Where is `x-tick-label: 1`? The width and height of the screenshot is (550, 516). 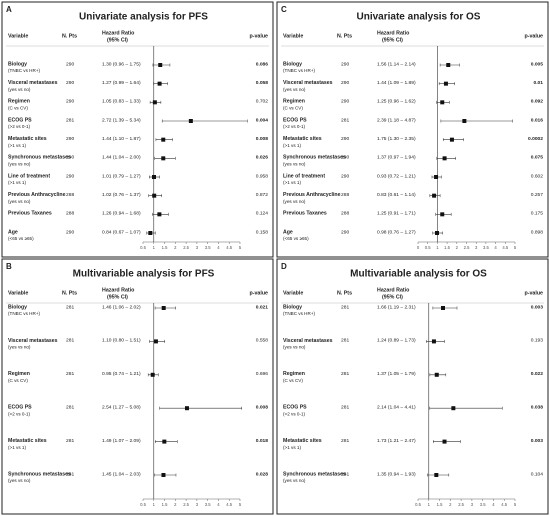 x-tick-label: 1 is located at coordinates (437, 247).